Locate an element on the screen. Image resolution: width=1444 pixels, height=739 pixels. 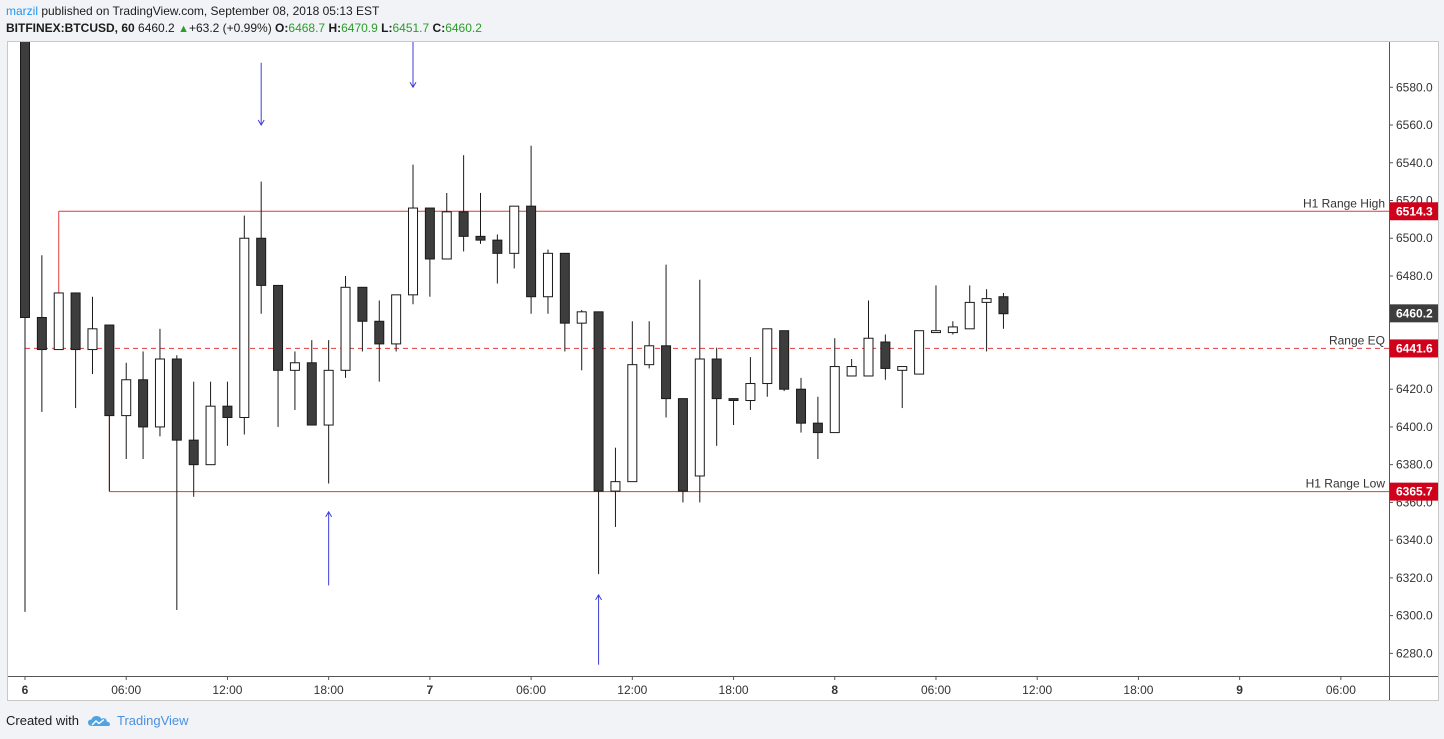
last-price-text: 6460.2 is located at coordinates (156, 28).